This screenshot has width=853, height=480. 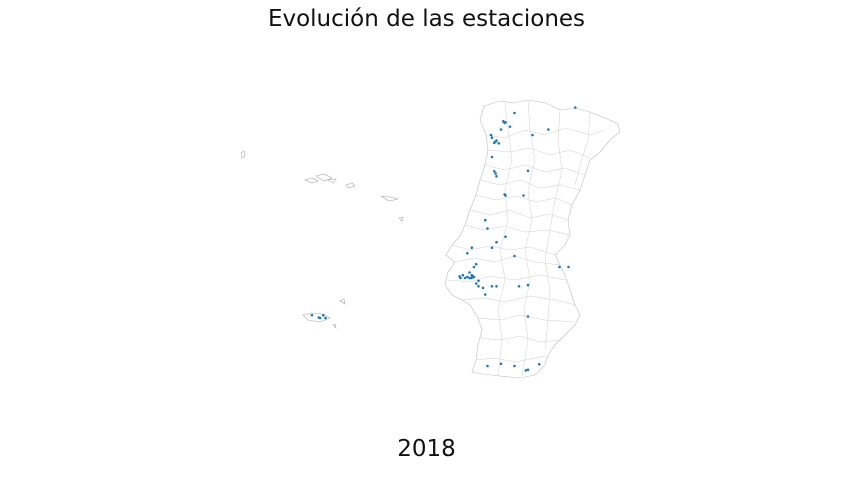 I want to click on madeira-islands, so click(x=324, y=313).